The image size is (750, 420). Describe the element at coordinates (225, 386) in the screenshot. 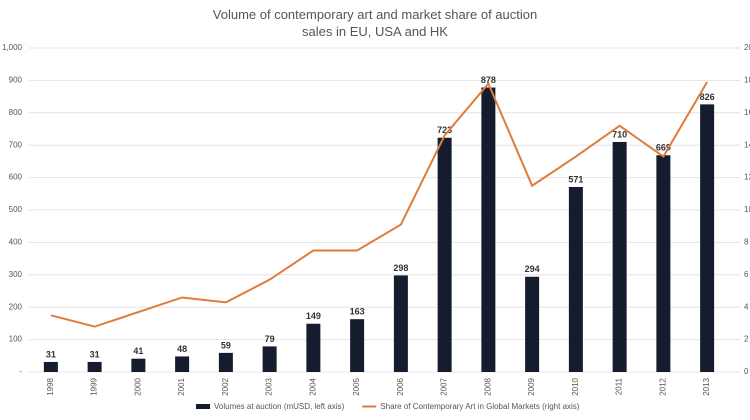

I see `x-tick-label: 2002` at that location.